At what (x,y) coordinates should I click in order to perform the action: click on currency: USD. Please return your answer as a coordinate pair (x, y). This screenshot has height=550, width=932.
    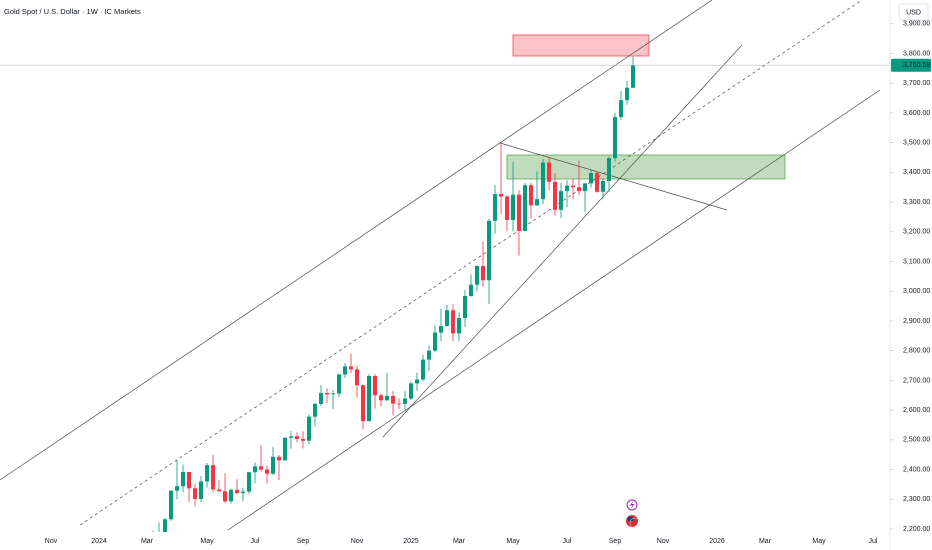
    Looking at the image, I should click on (913, 12).